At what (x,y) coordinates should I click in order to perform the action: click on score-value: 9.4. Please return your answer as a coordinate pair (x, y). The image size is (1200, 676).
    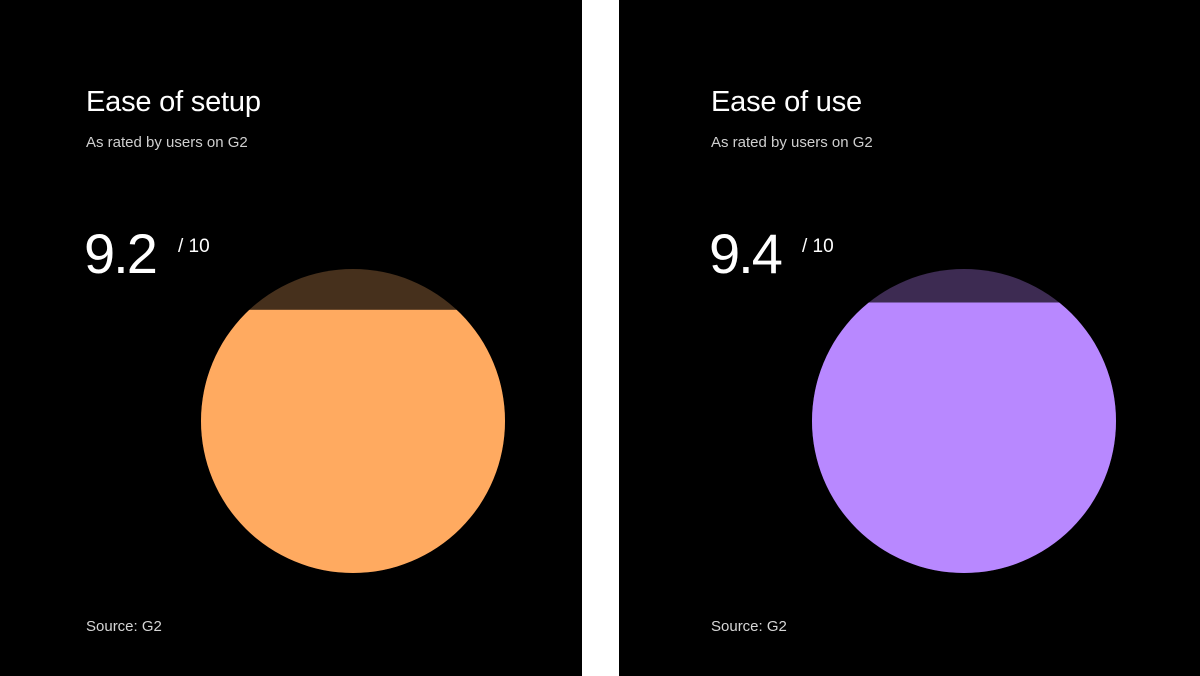
    Looking at the image, I should click on (746, 253).